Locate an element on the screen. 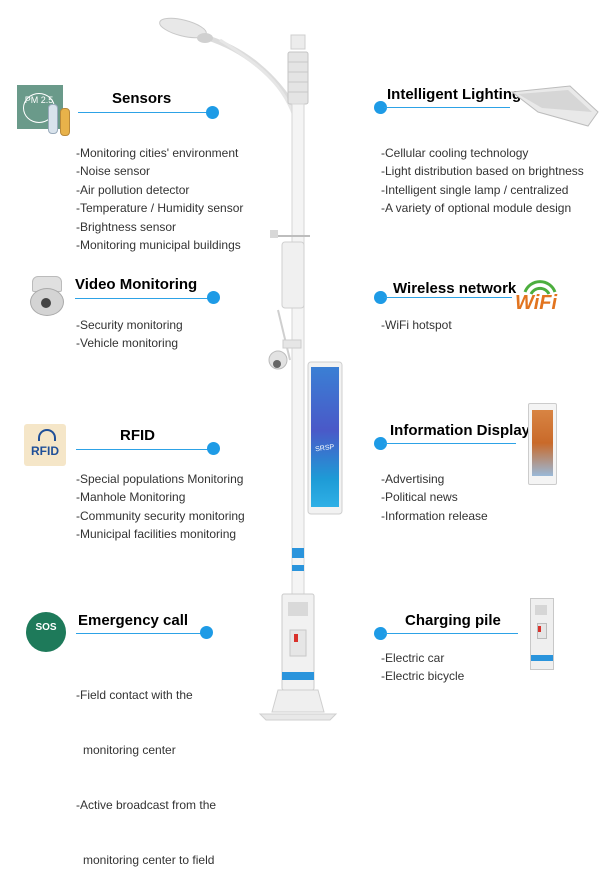  list-item: -Information release is located at coordinates (434, 515).